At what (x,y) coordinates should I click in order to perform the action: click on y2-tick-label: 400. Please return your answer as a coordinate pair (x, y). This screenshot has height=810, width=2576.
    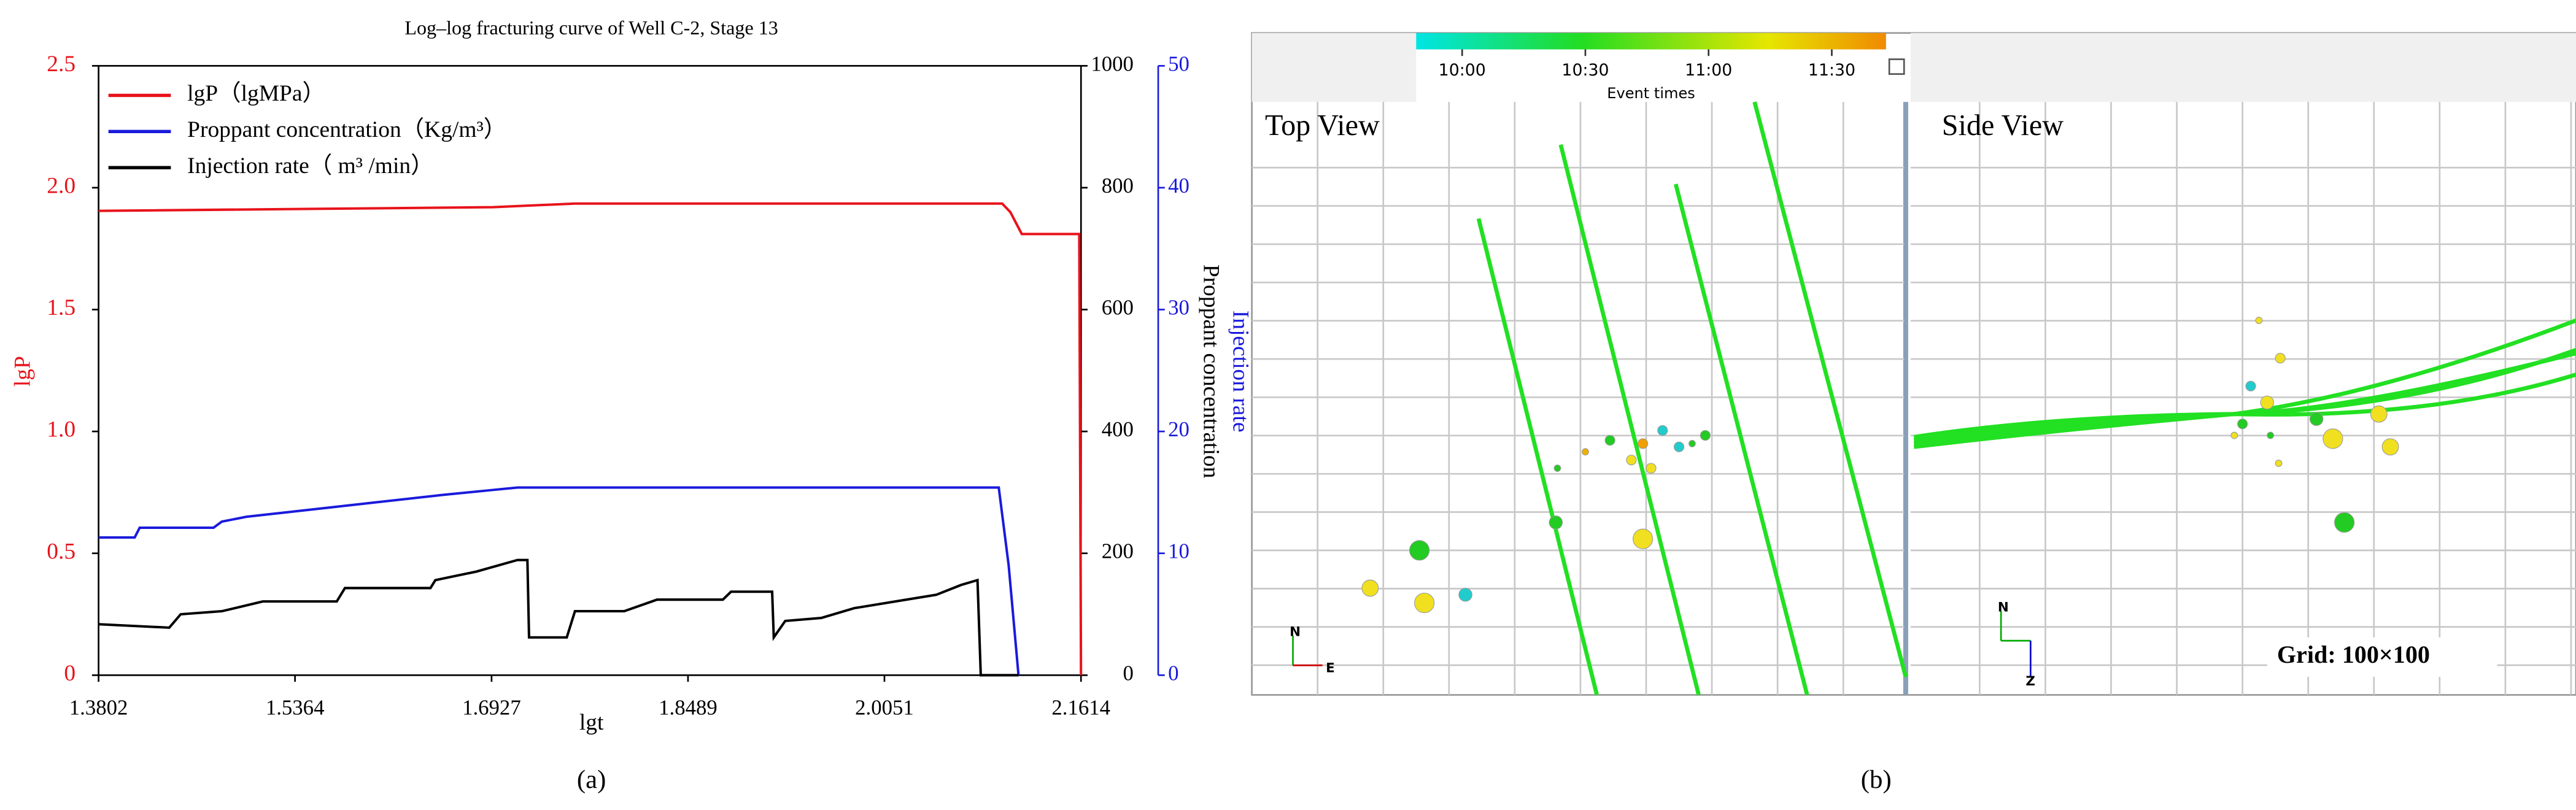
    Looking at the image, I should click on (1118, 429).